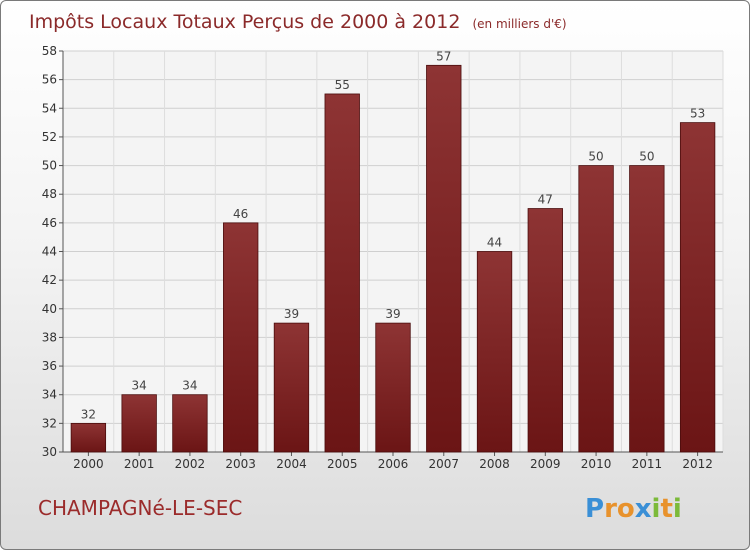 Image resolution: width=750 pixels, height=550 pixels. Describe the element at coordinates (610, 509) in the screenshot. I see `logo-letter: r` at that location.